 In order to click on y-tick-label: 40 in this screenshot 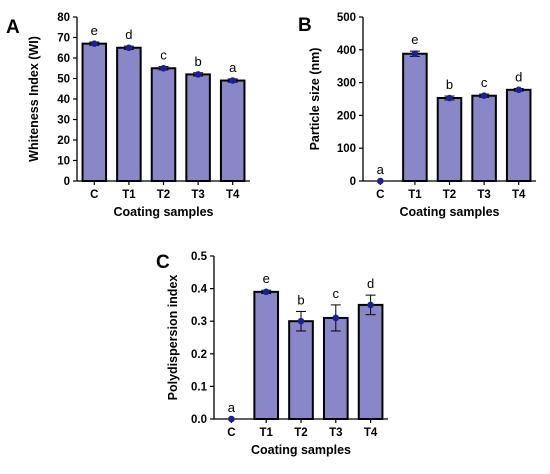, I will do `click(63, 100)`.